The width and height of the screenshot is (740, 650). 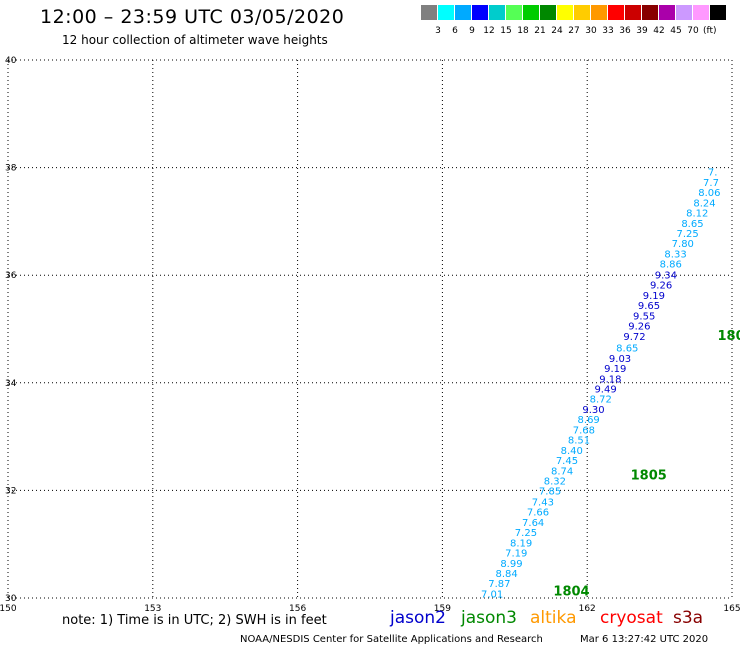 I want to click on wave-height-value: 8.40, so click(x=572, y=451).